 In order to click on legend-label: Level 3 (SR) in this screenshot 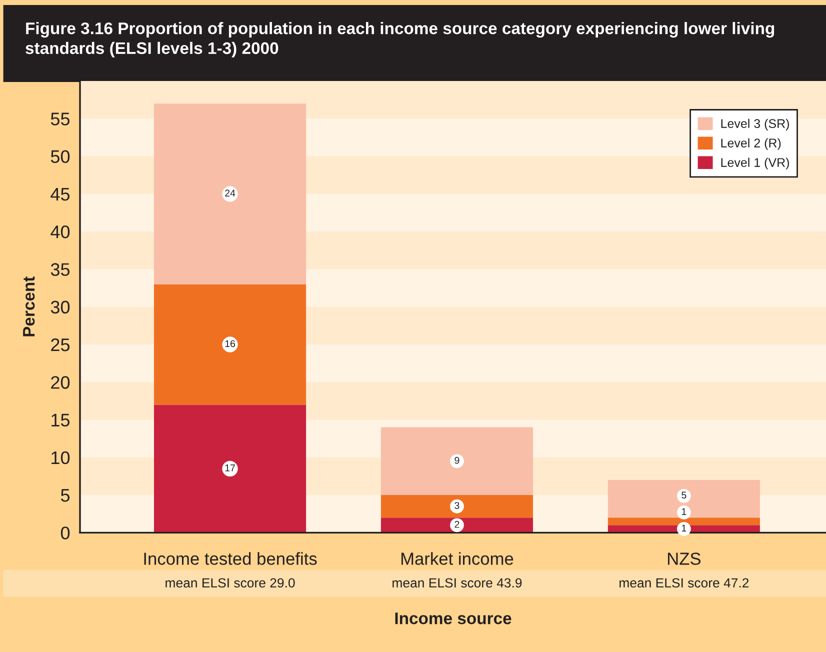, I will do `click(755, 124)`.